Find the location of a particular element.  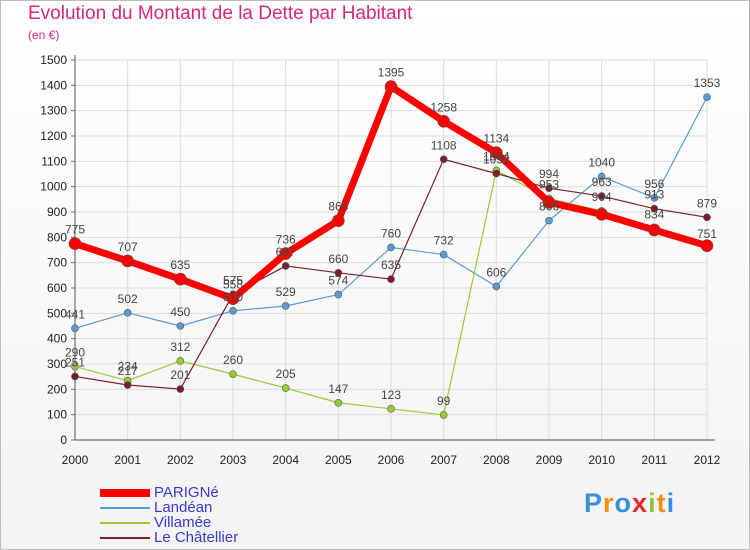

y-tick-label: 900 is located at coordinates (57, 212).